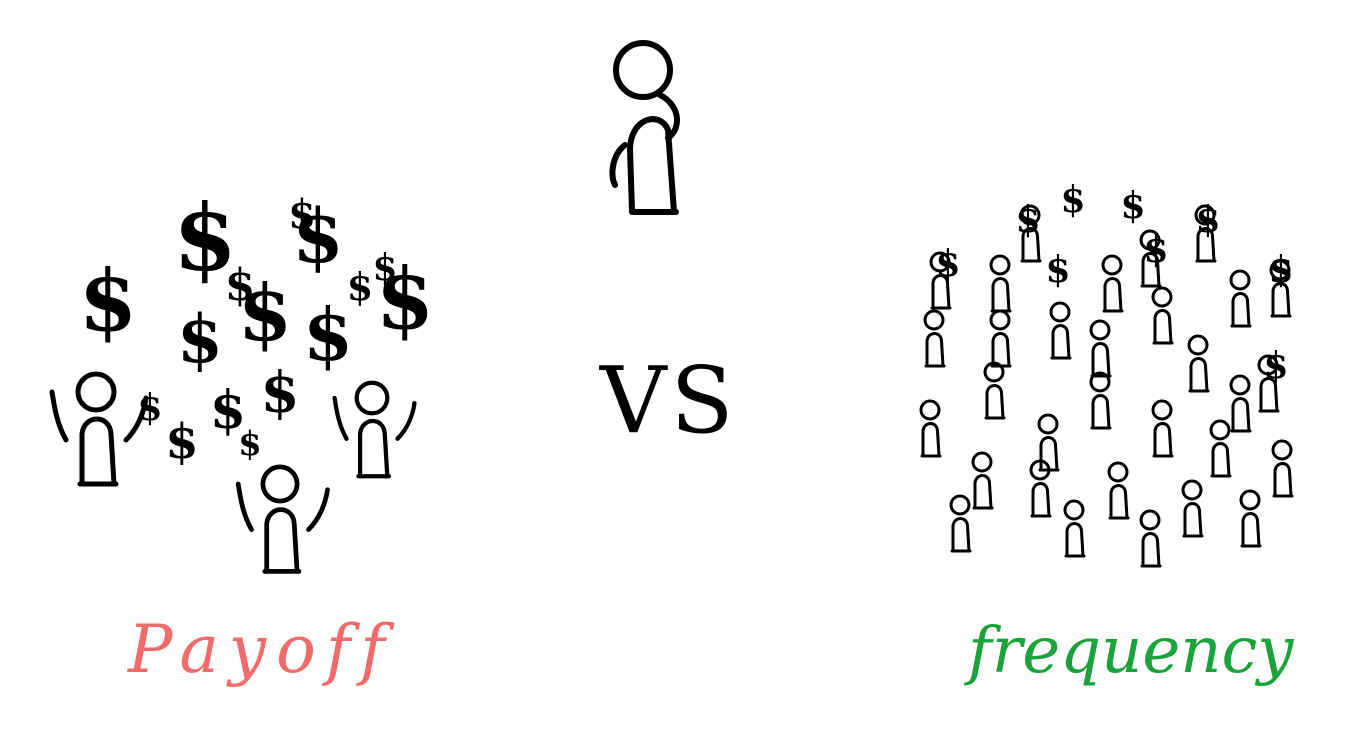 Image resolution: width=1351 pixels, height=732 pixels. I want to click on right-dollar-sign-3: $, so click(1132, 206).